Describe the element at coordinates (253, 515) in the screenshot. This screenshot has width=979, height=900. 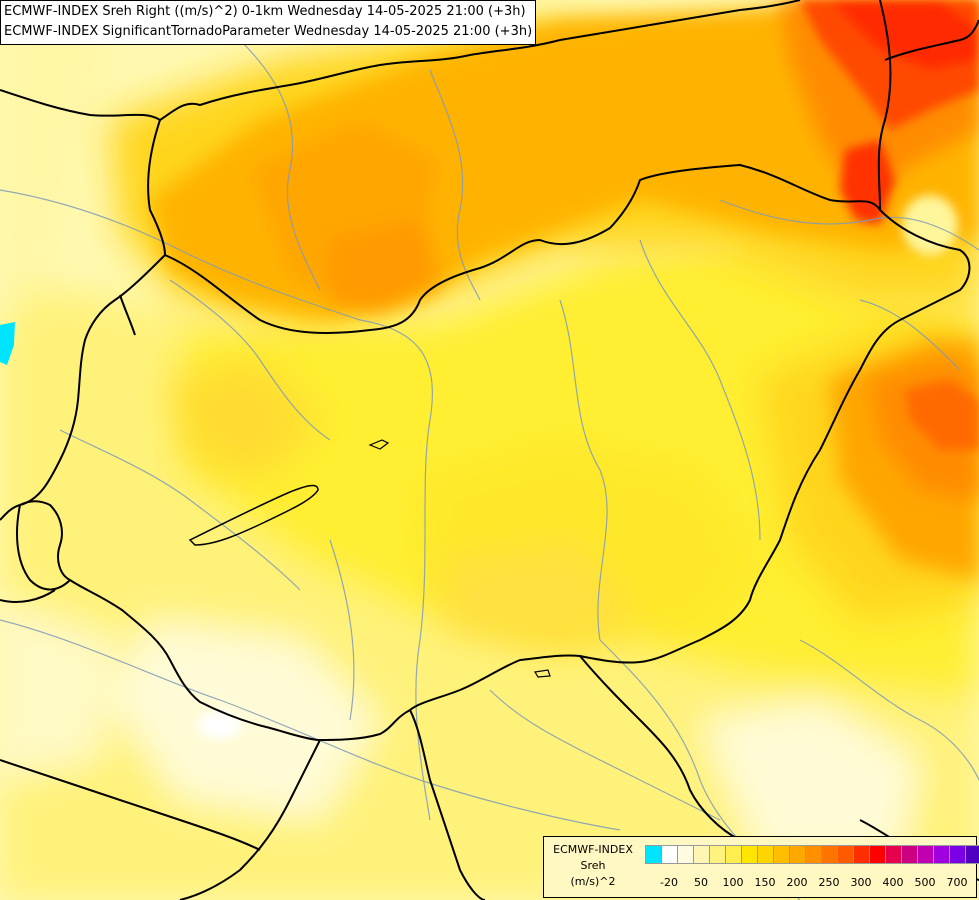
I see `lake-outline` at that location.